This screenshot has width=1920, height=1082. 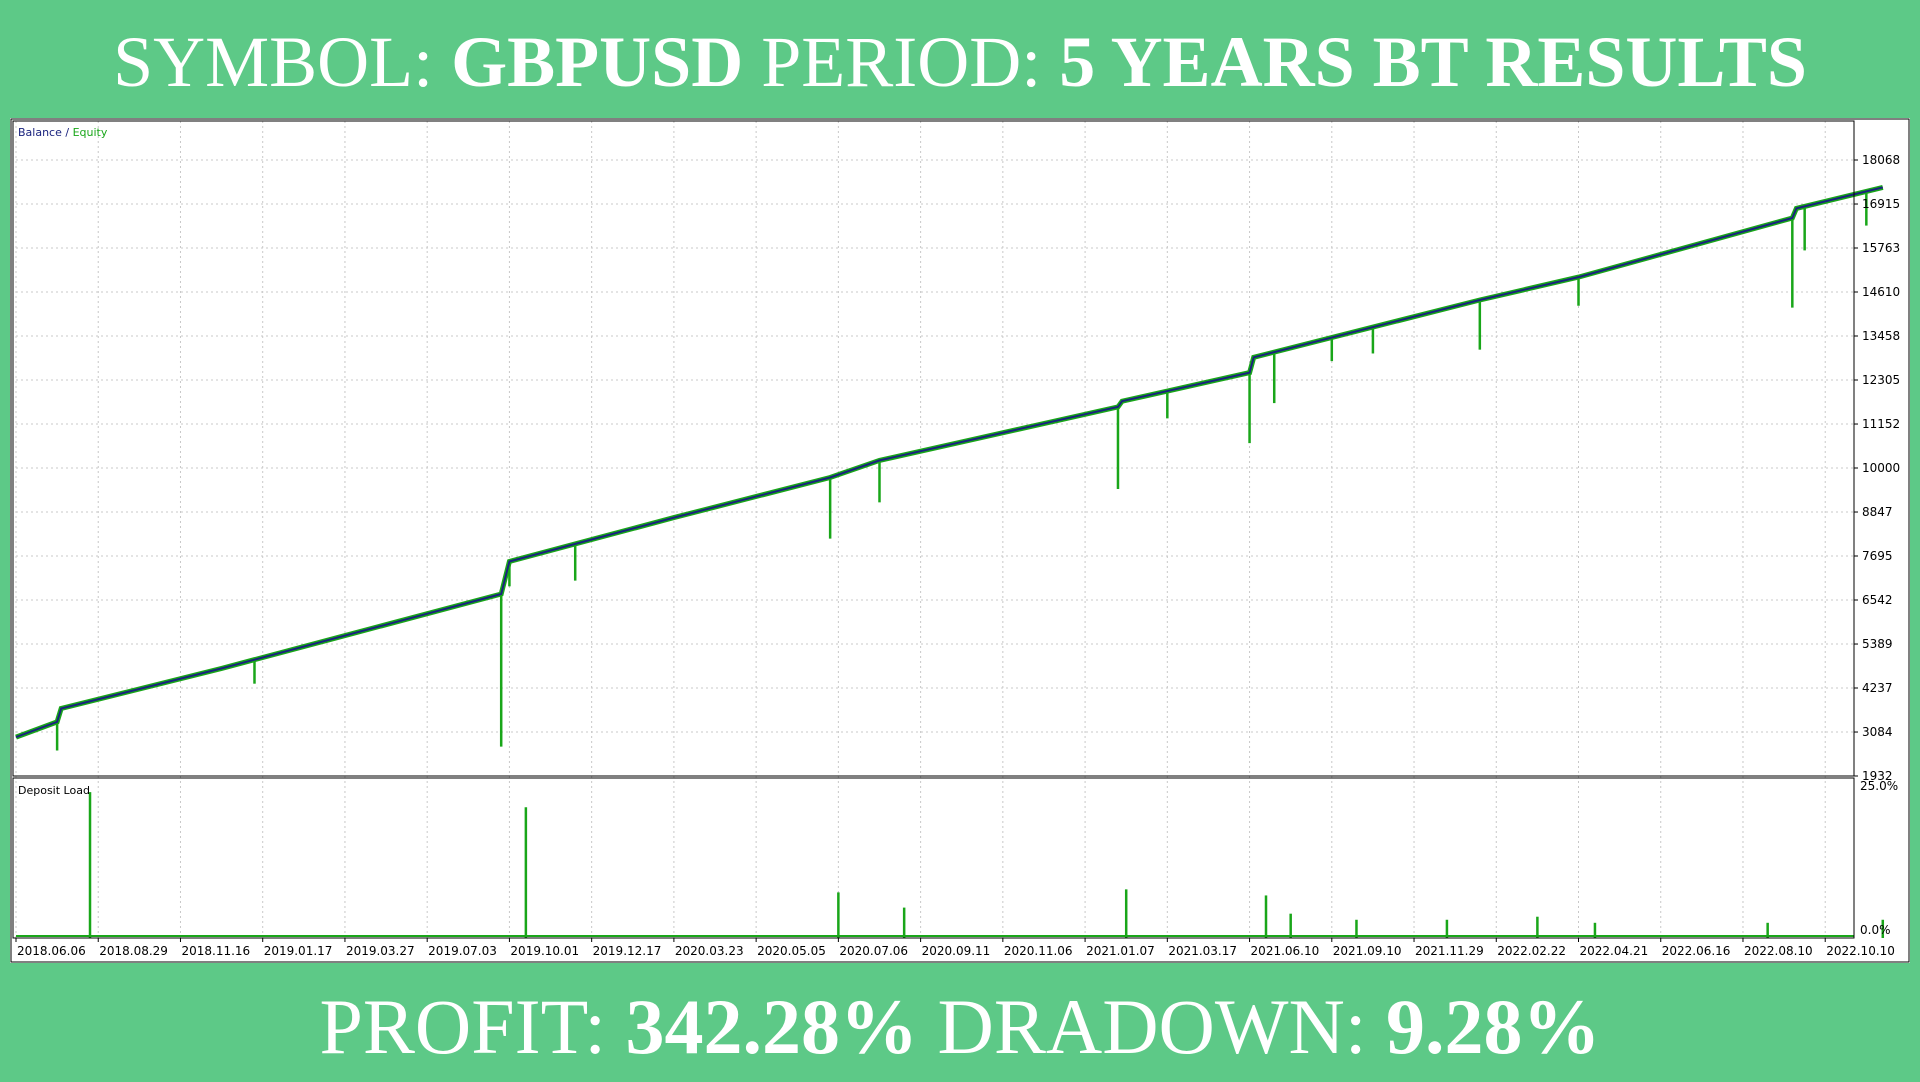 I want to click on y-tick-label: 16915, so click(x=1881, y=204).